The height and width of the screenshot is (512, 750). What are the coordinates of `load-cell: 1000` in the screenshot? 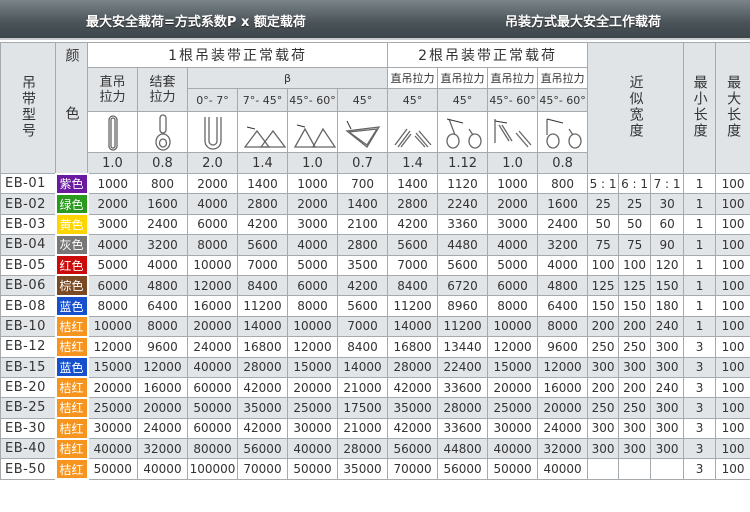 It's located at (112, 183).